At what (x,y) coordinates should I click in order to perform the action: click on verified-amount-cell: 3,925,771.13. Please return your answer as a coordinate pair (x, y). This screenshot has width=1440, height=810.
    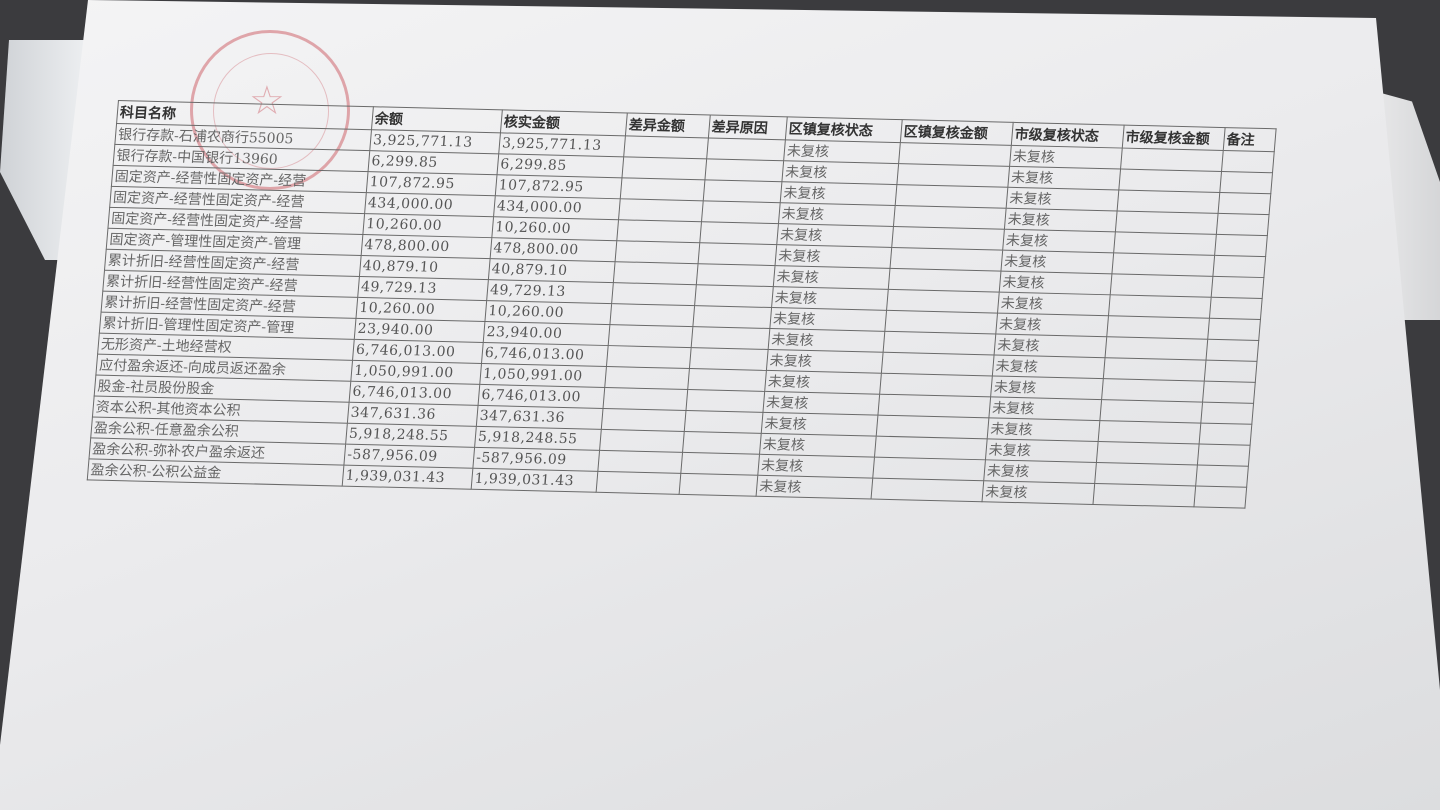
    Looking at the image, I should click on (562, 144).